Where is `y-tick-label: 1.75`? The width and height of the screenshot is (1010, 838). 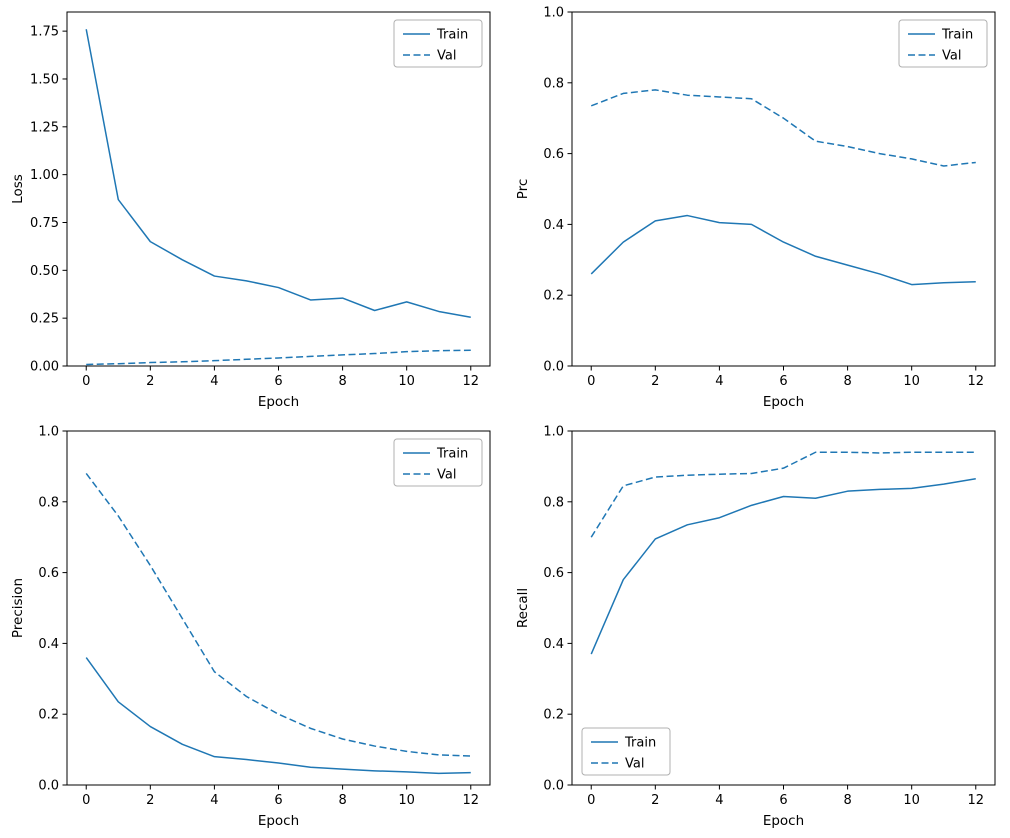
y-tick-label: 1.75 is located at coordinates (44, 32).